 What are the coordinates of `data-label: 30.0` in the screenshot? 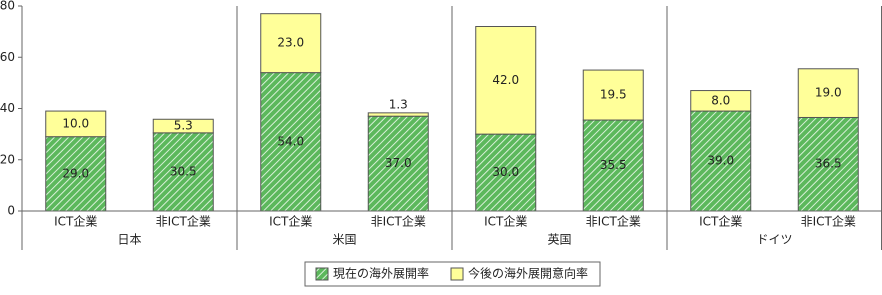 It's located at (505, 172).